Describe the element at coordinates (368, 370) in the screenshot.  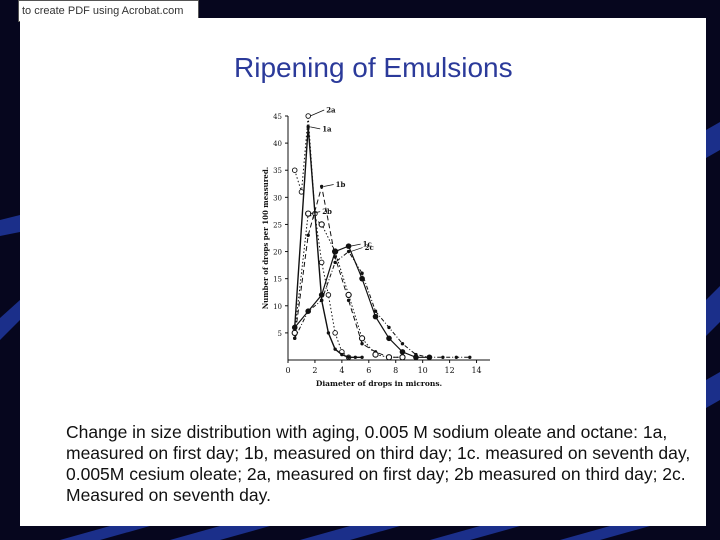
I see `x-tick-label: 6` at that location.